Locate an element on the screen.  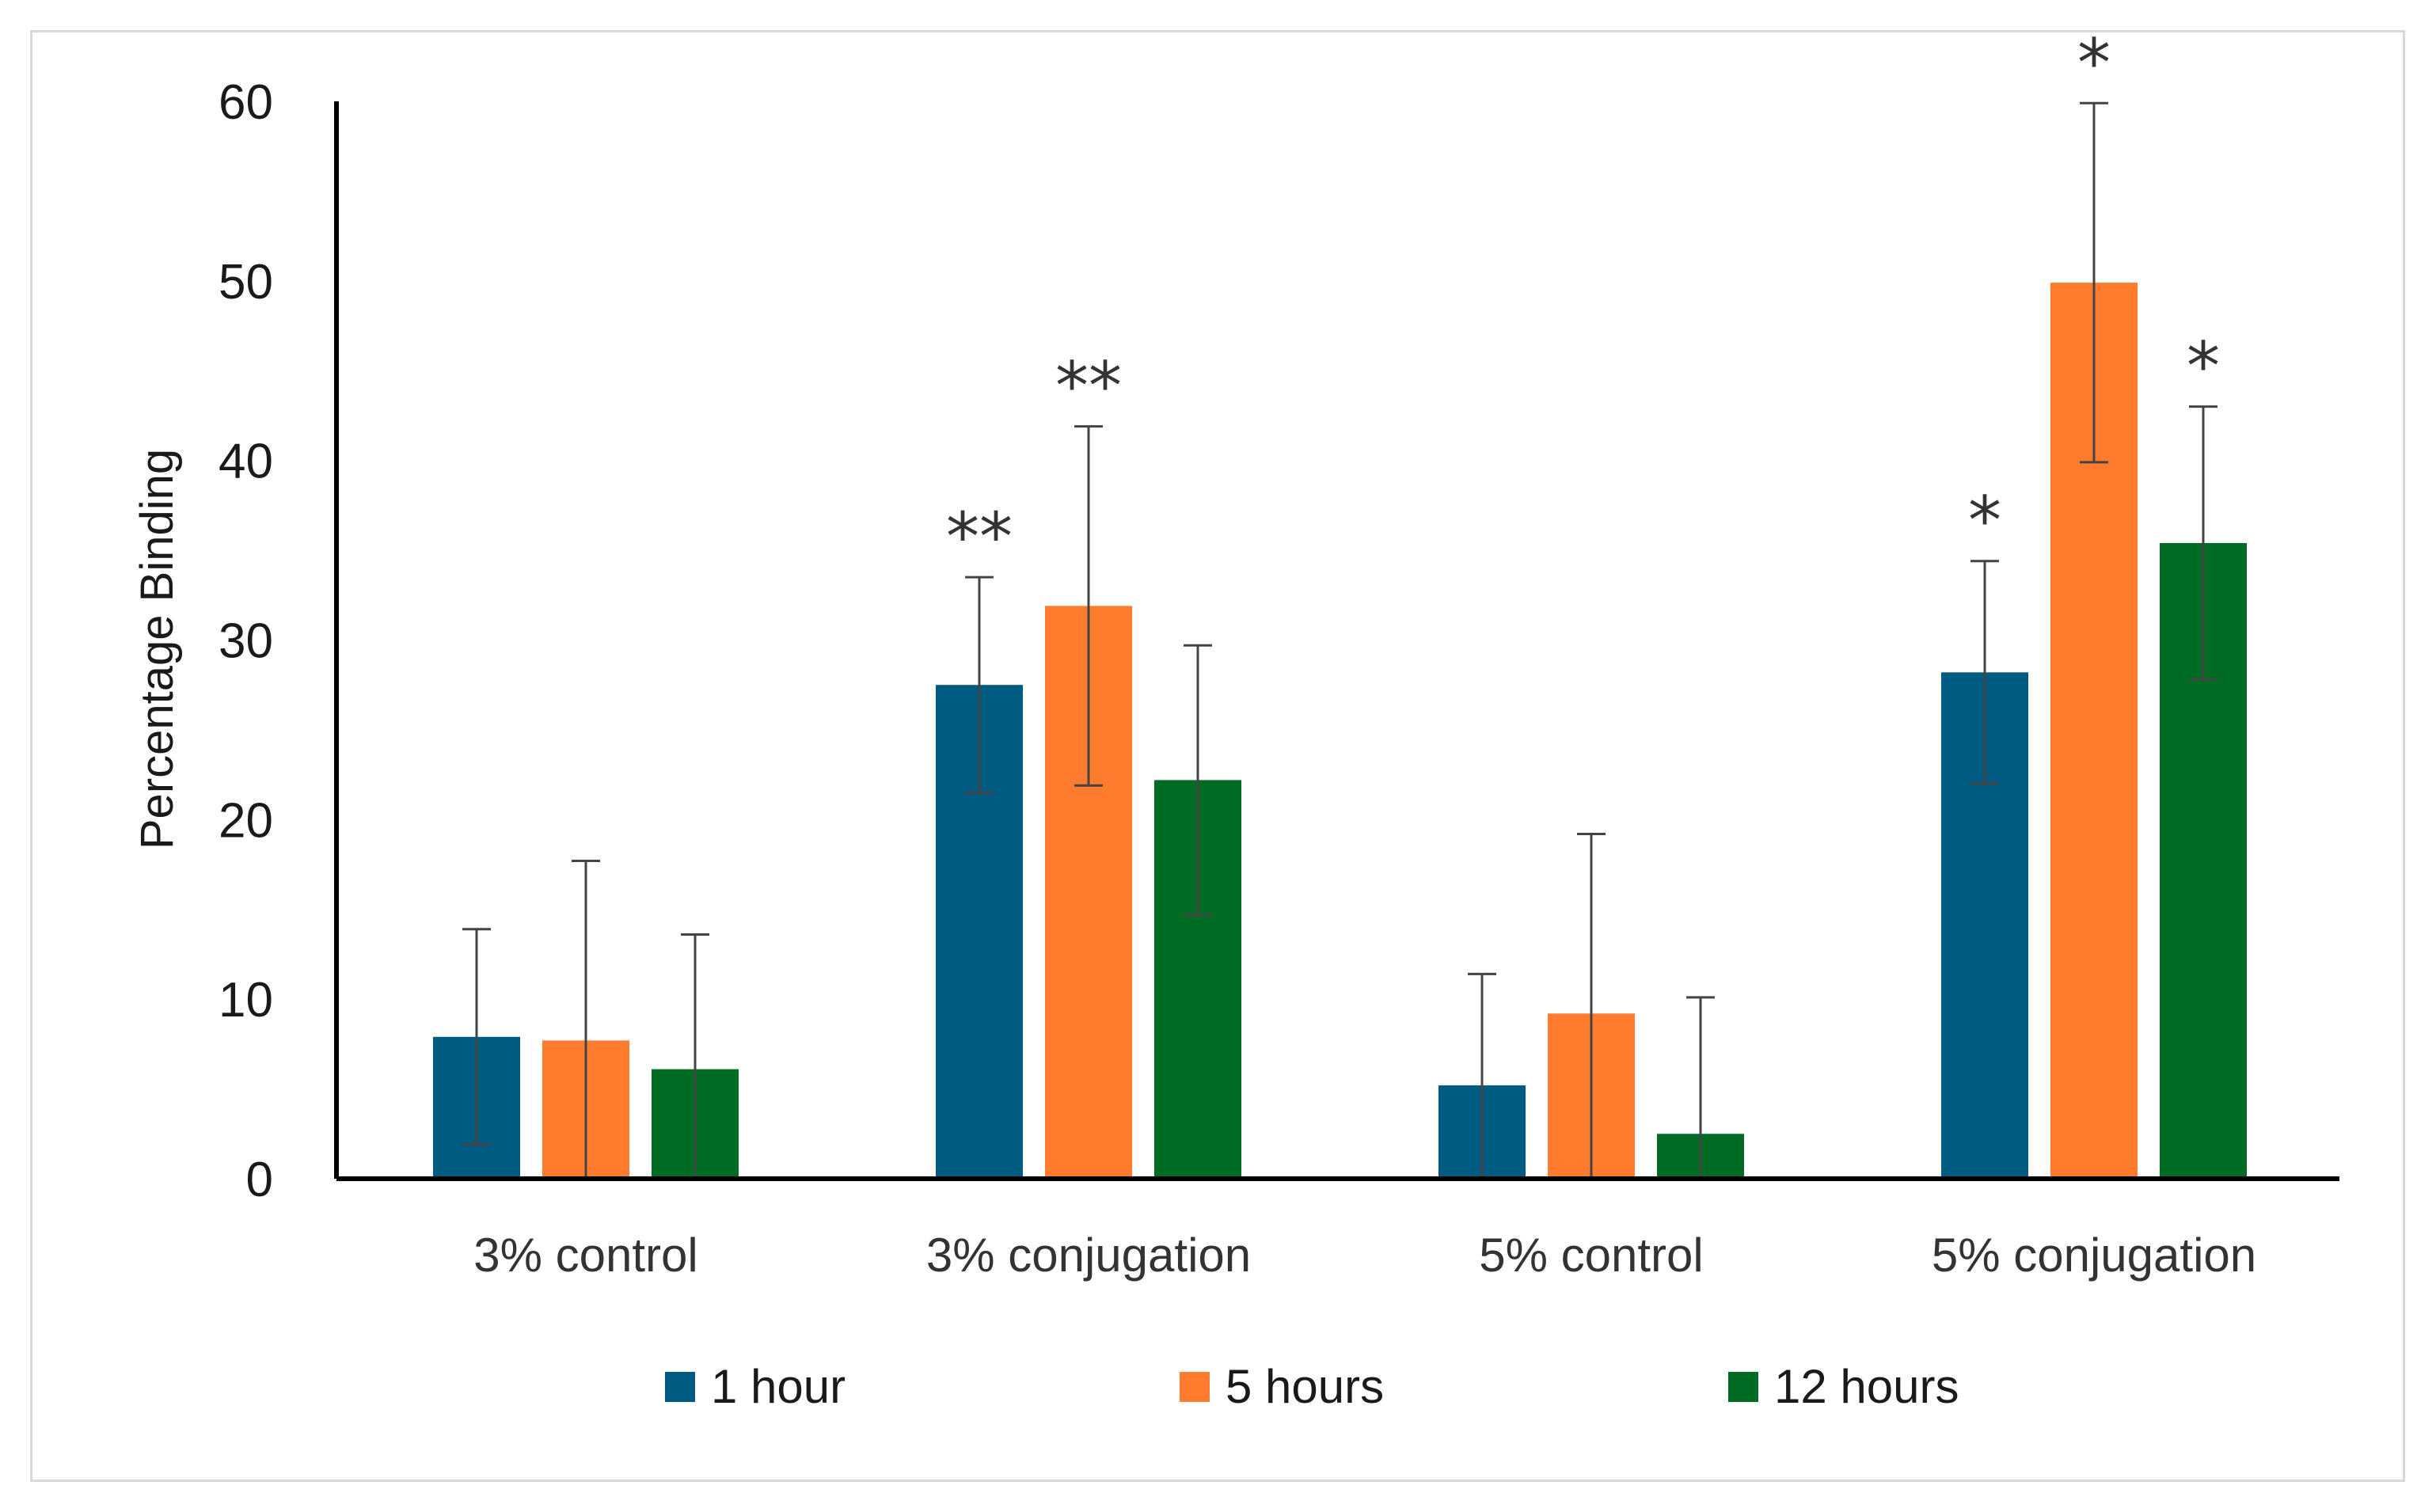
y-axis-title: Percentage Binding is located at coordinates (157, 649).